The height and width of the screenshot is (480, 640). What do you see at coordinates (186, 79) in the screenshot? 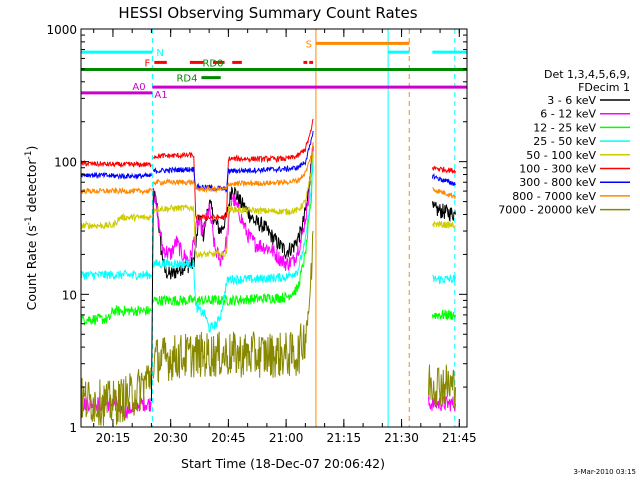
I see `flag-label-rd4: RD4` at bounding box center [186, 79].